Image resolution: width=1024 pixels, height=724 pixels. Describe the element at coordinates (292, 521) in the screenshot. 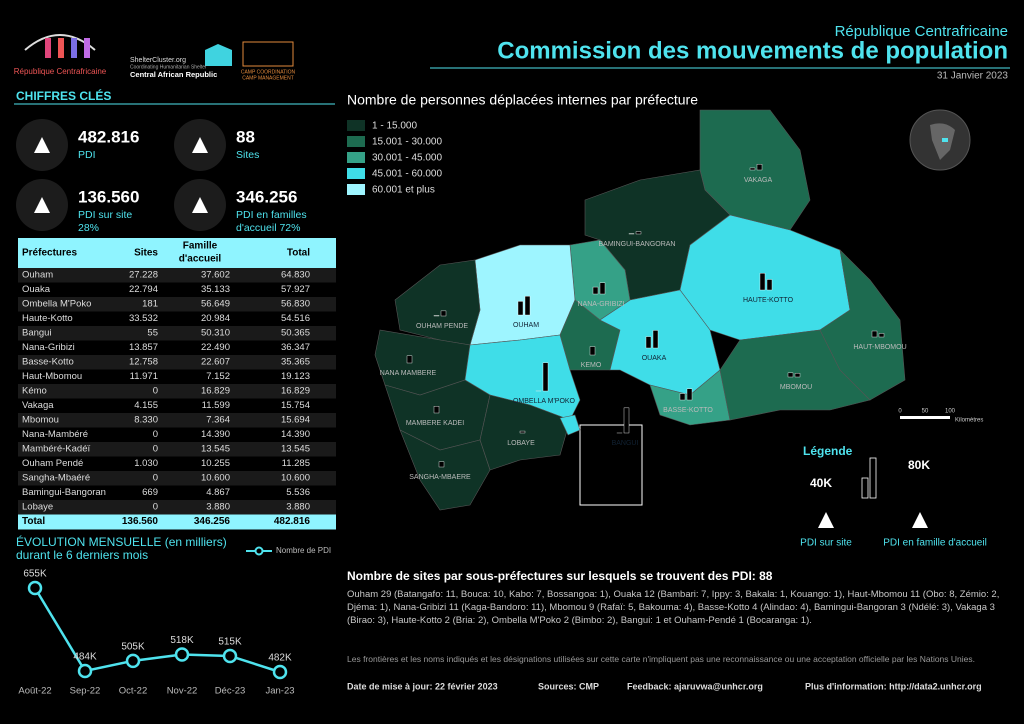

I see `table-total: 482.816` at that location.